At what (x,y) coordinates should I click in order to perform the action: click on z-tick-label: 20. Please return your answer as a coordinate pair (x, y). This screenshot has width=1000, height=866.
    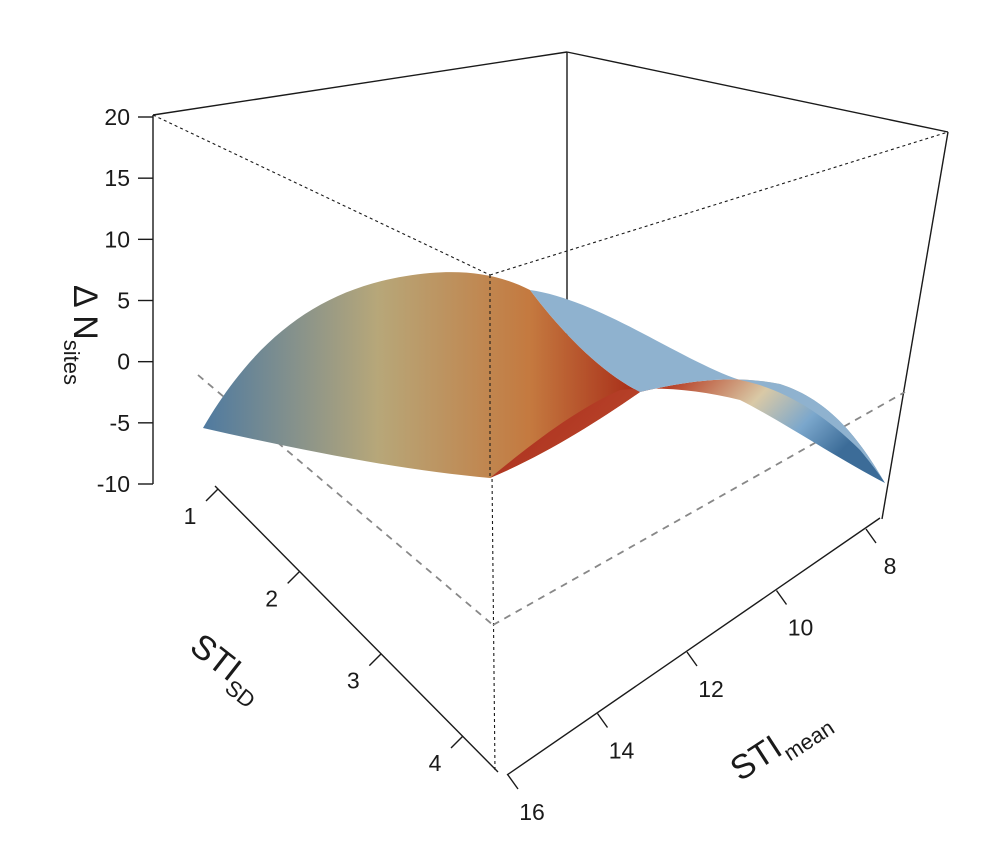
    Looking at the image, I should click on (117, 117).